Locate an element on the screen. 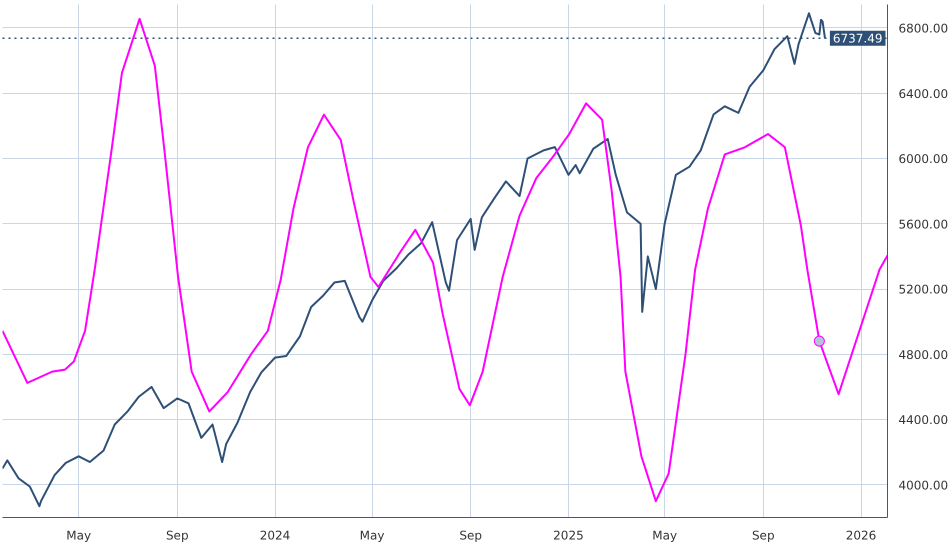 The image size is (951, 545). y-tick-label: 4000.00 is located at coordinates (923, 485).